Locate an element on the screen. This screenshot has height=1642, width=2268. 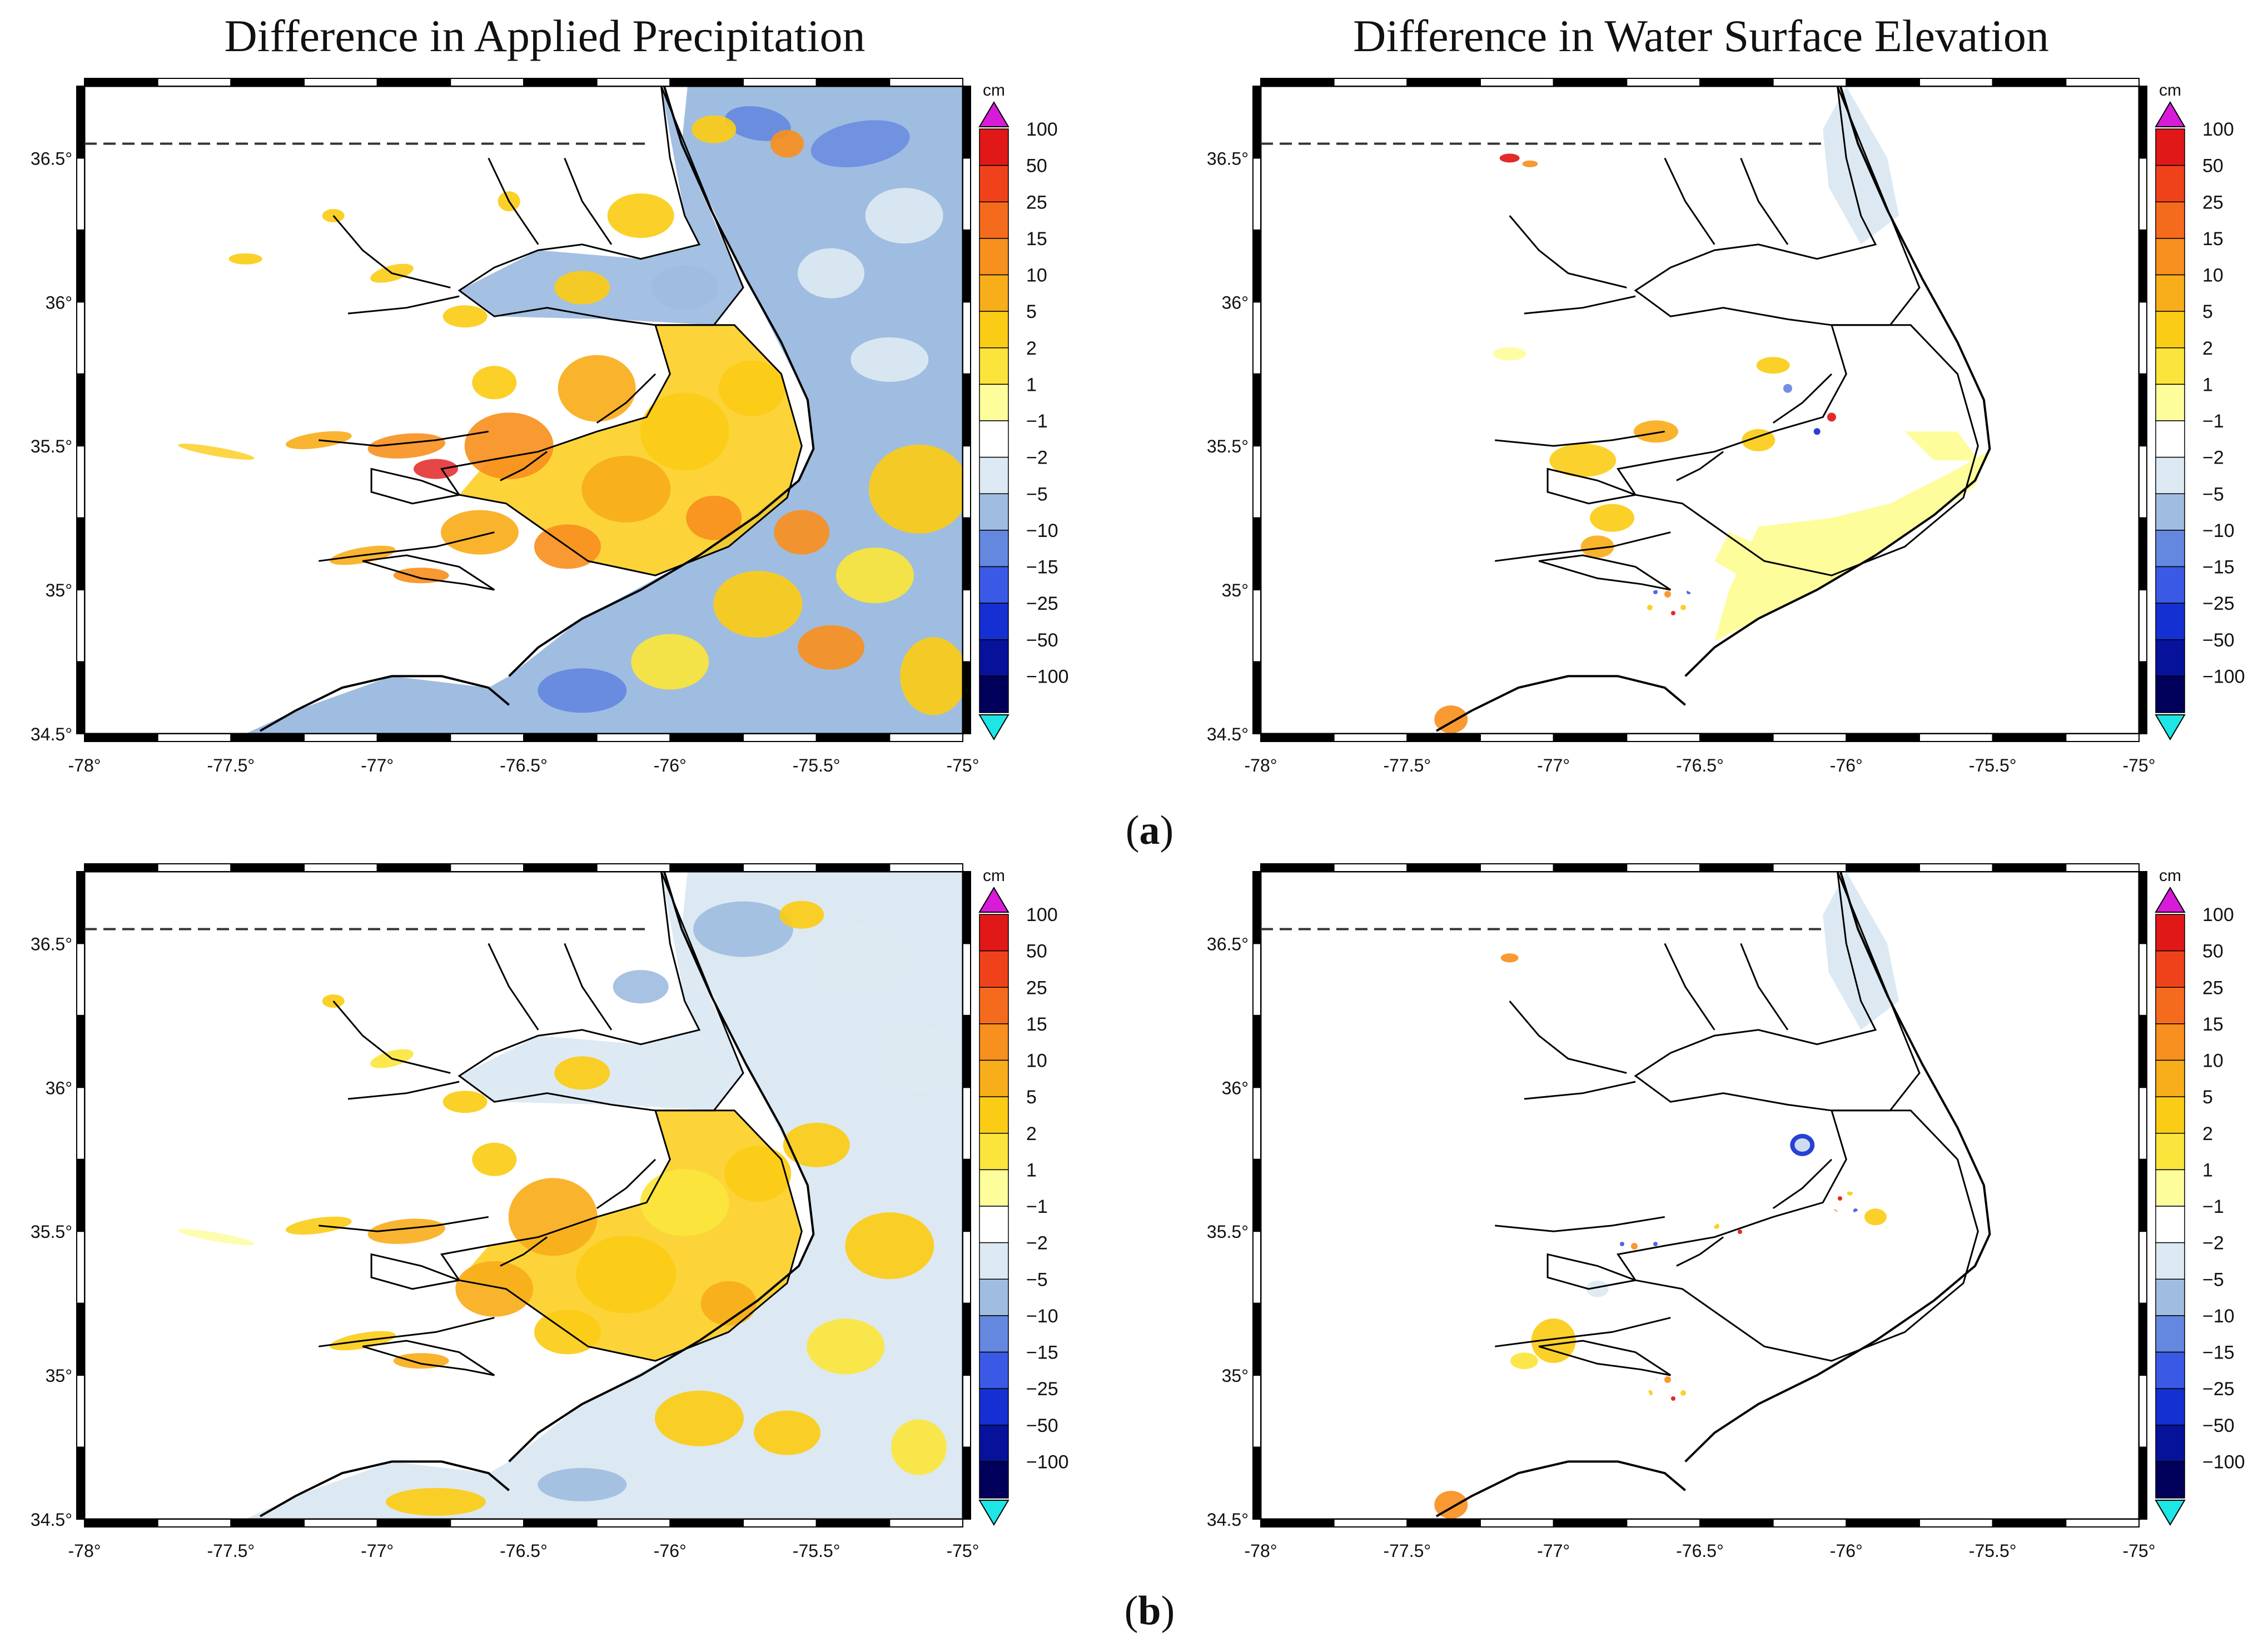
colorbar-label: −1 is located at coordinates (2213, 421).